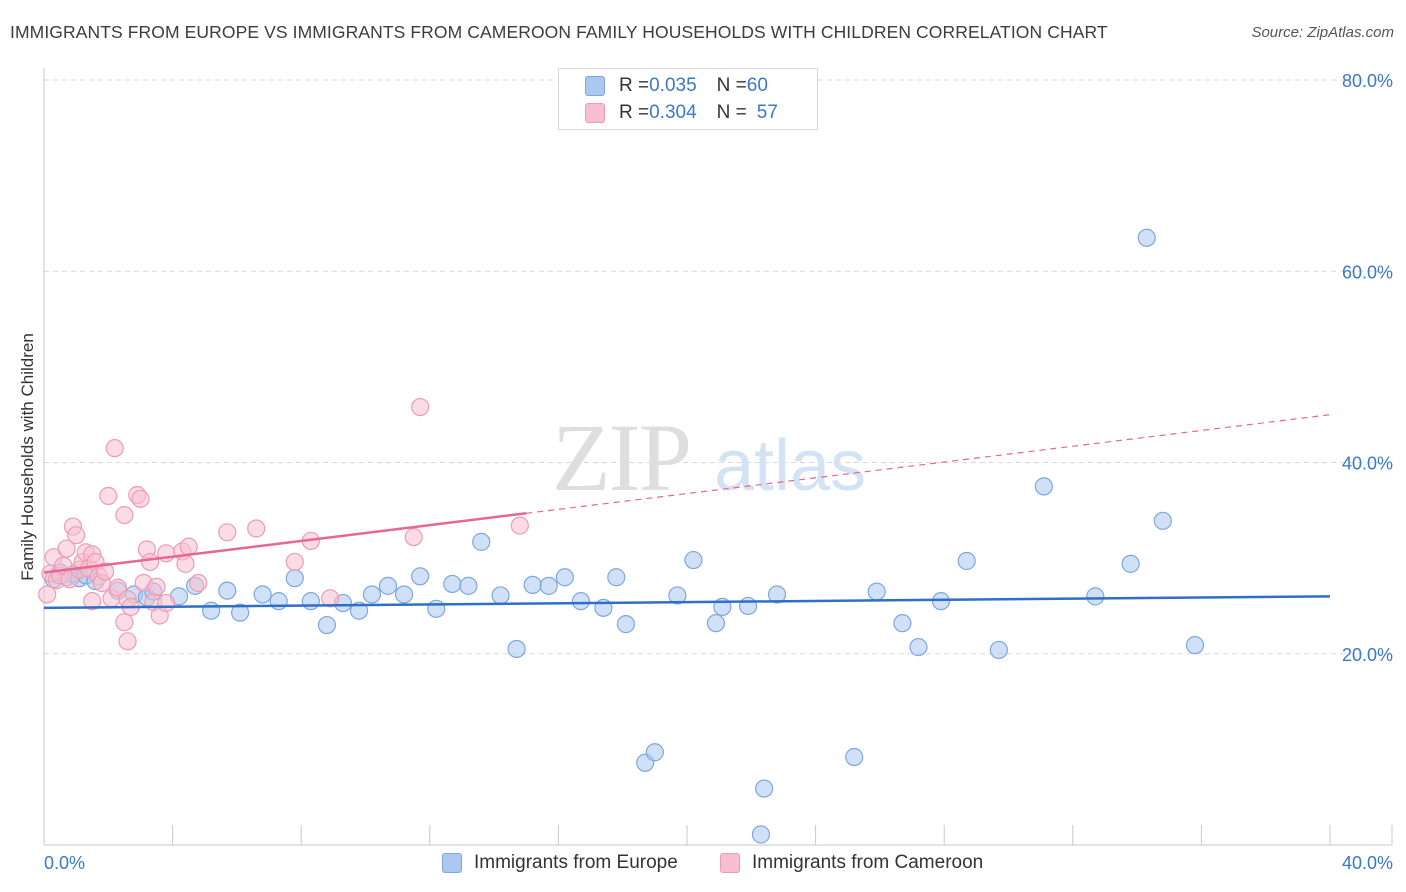 Image resolution: width=1406 pixels, height=892 pixels. Describe the element at coordinates (285, 543) in the screenshot. I see `cameroon-trend-line` at that location.